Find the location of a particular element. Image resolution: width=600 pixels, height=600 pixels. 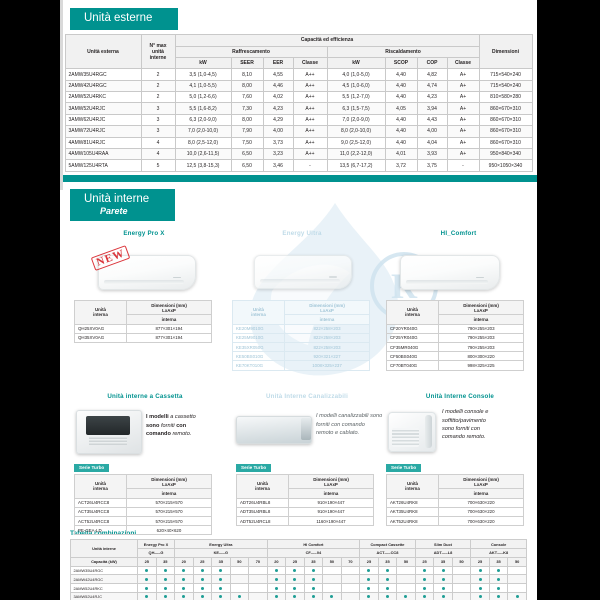

cell-heat-kw: 9,0 (2,5-12,0) is located at coordinates (356, 142).